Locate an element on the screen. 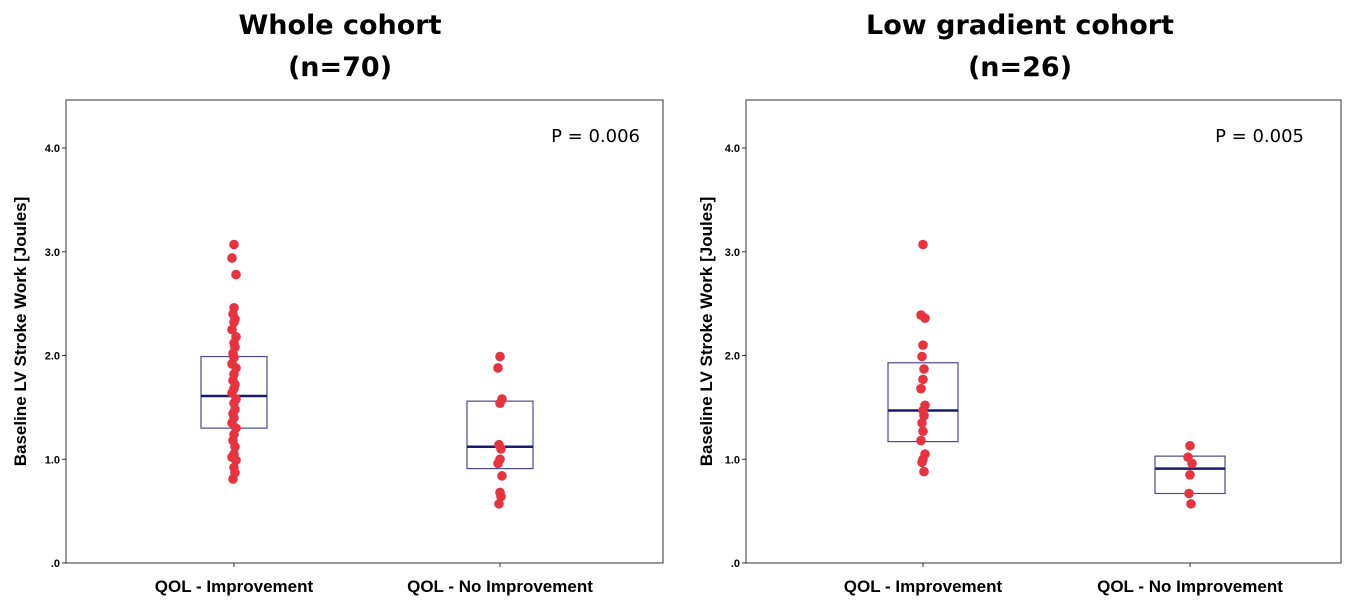 Image resolution: width=1361 pixels, height=601 pixels. chart-subtitle: (n=26) is located at coordinates (1020, 67).